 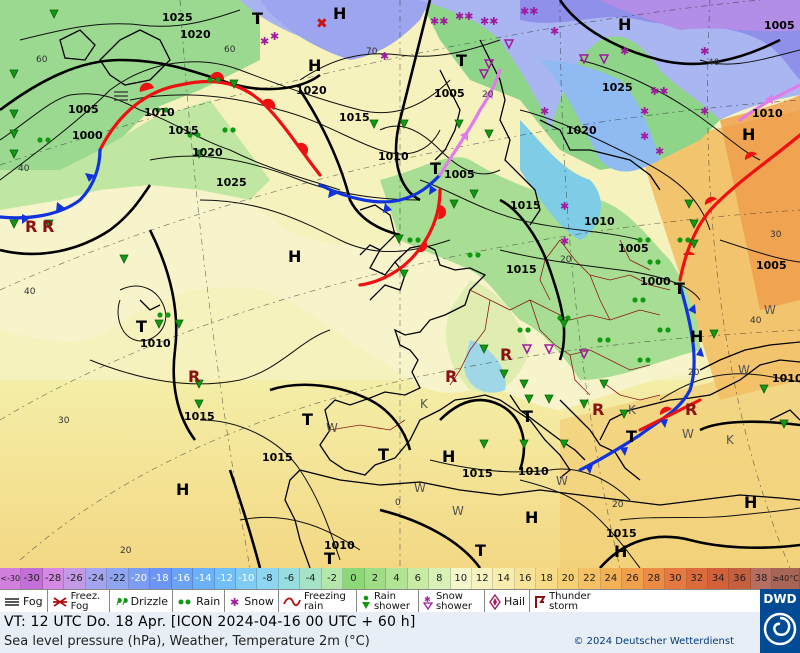 I want to click on dwd-logo: DWD, so click(x=780, y=621).